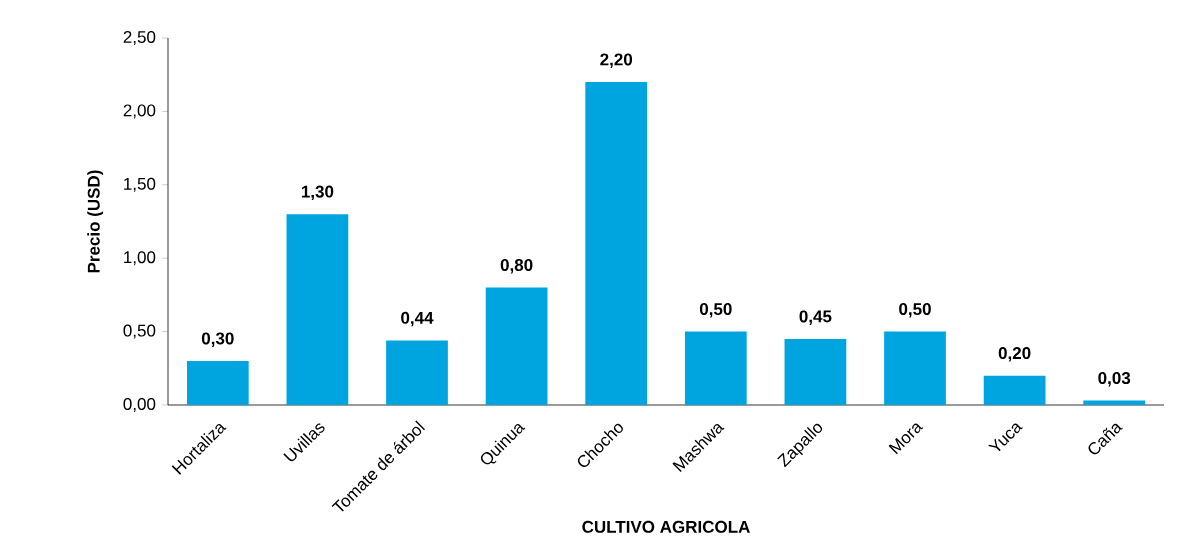  Describe the element at coordinates (95, 221) in the screenshot. I see `y-axis-title: Precio (USD)` at that location.